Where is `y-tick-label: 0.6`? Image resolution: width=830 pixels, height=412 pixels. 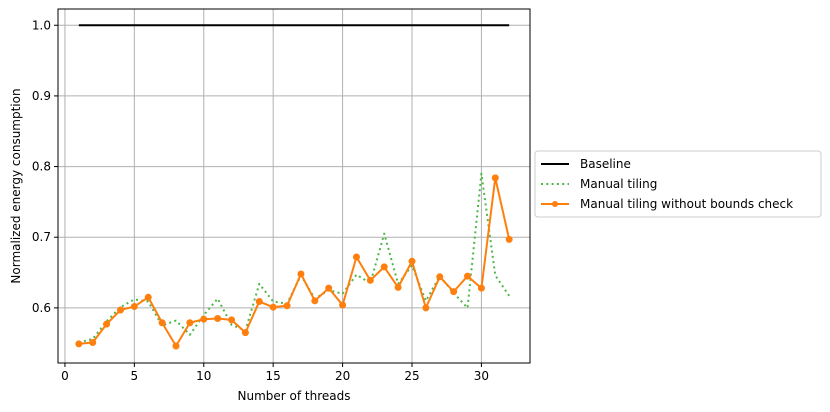
y-tick-label: 0.6 is located at coordinates (41, 308).